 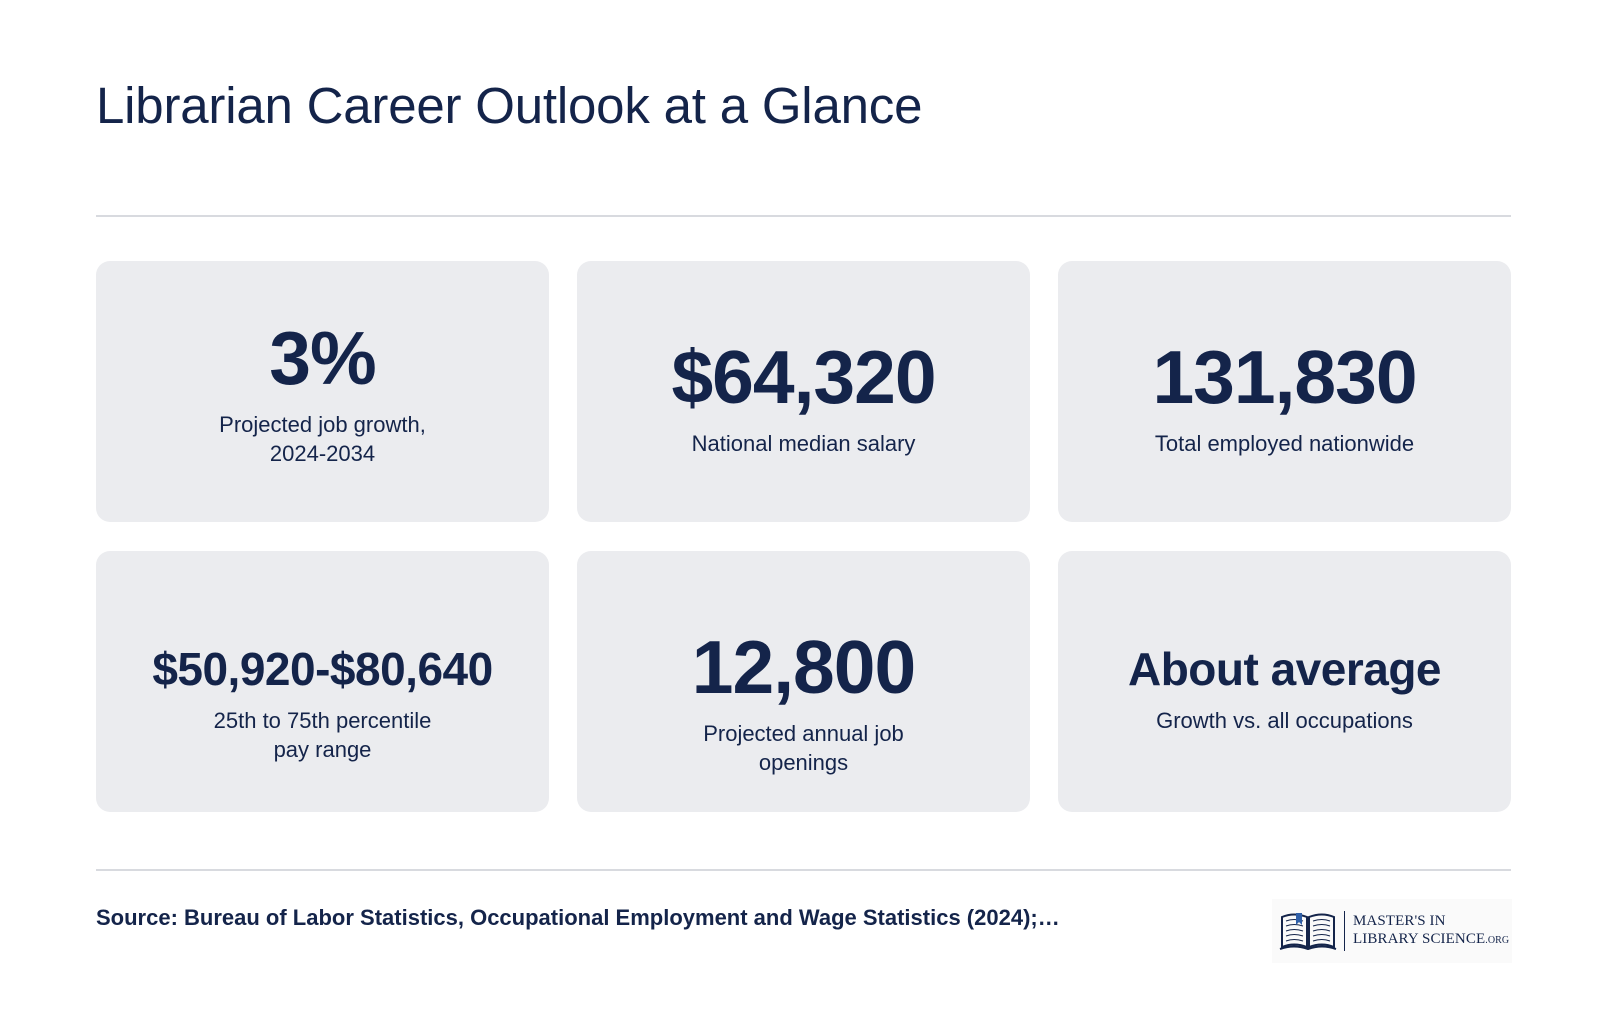 I want to click on logo-line-1: MASTER'S IN, so click(x=1399, y=921).